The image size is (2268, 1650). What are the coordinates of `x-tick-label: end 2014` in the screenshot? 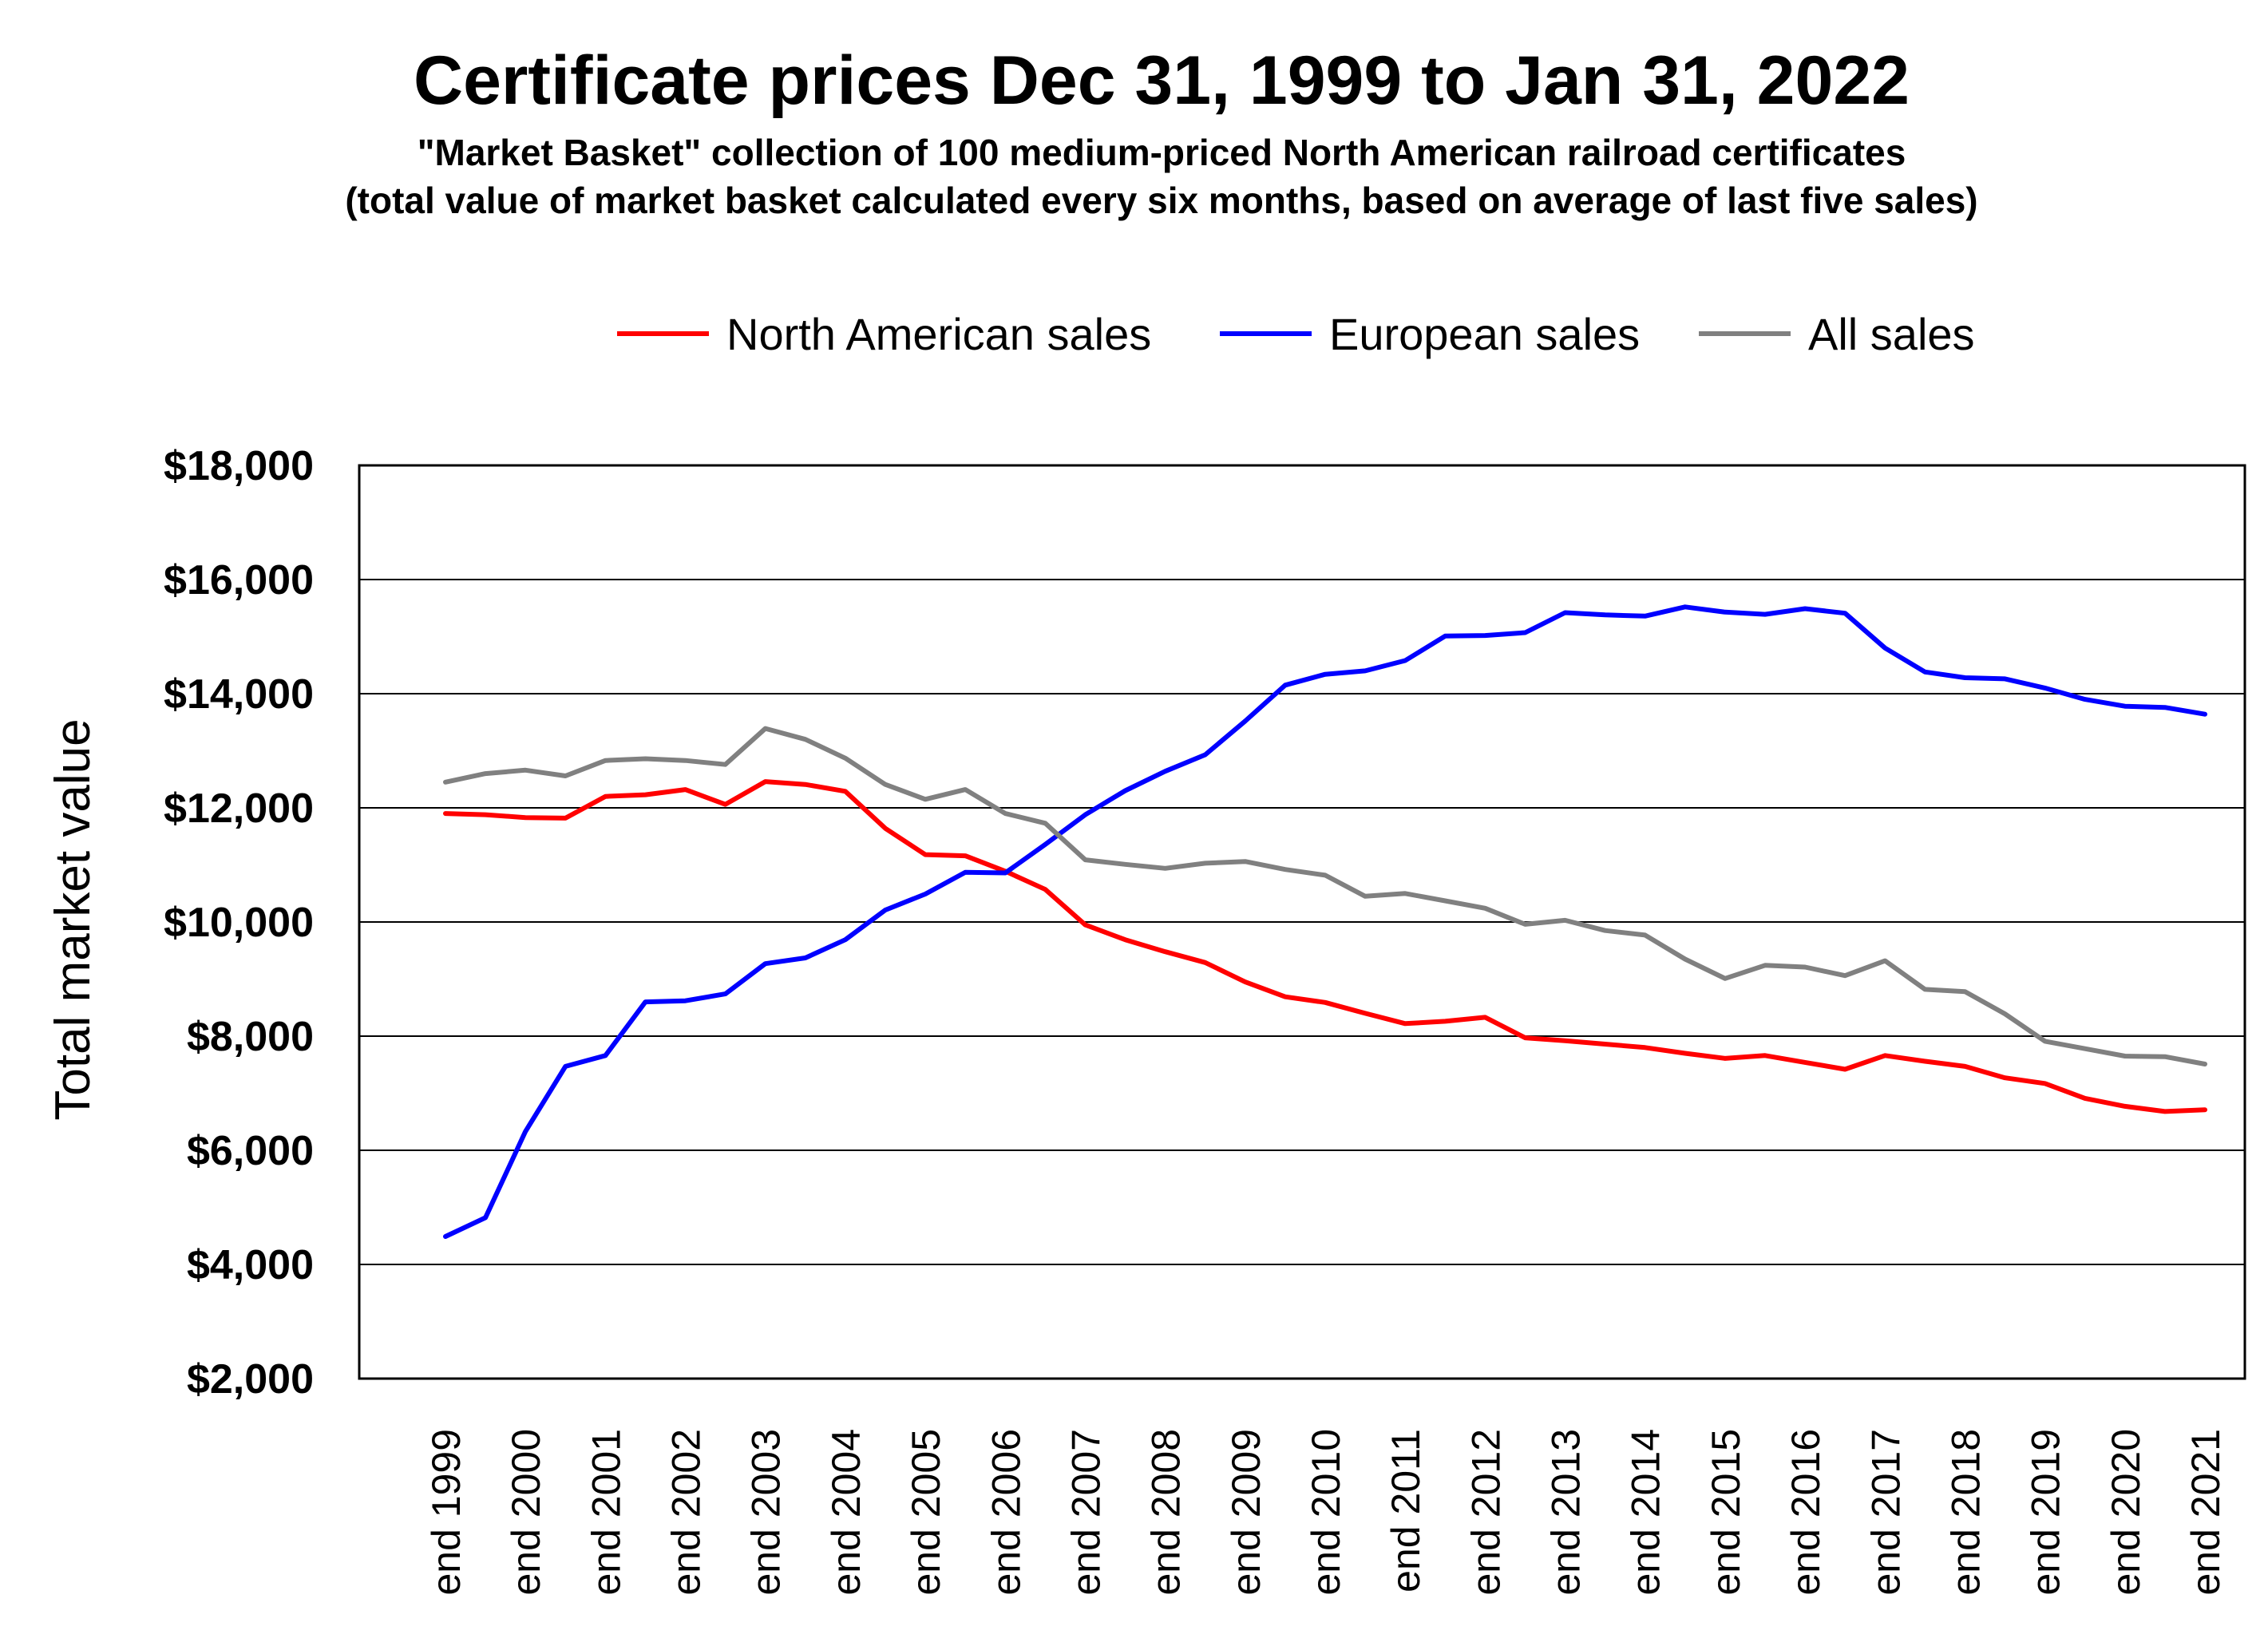 It's located at (1646, 1512).